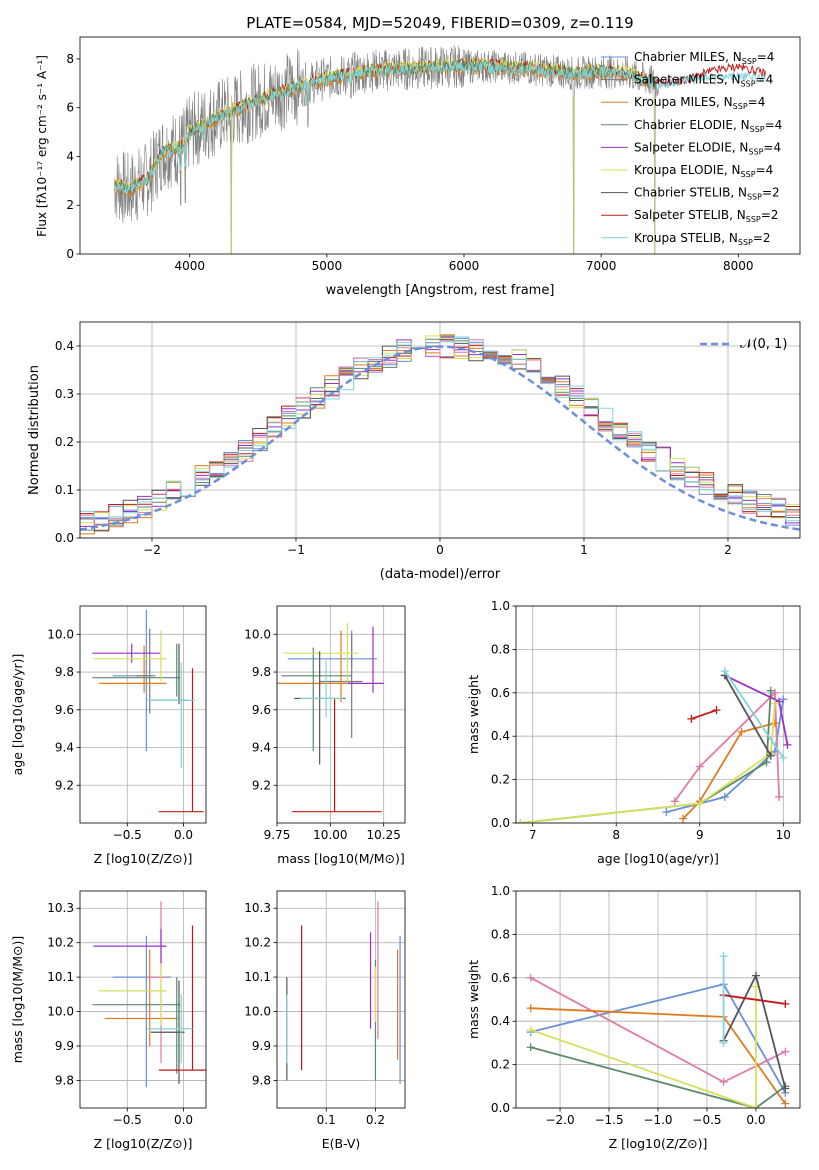 This screenshot has height=1170, width=819. What do you see at coordinates (42, 146) in the screenshot?
I see `y-axis-label: Flux [fλ10⁻¹⁷ erg cm⁻² s⁻¹ A⁻¹]` at bounding box center [42, 146].